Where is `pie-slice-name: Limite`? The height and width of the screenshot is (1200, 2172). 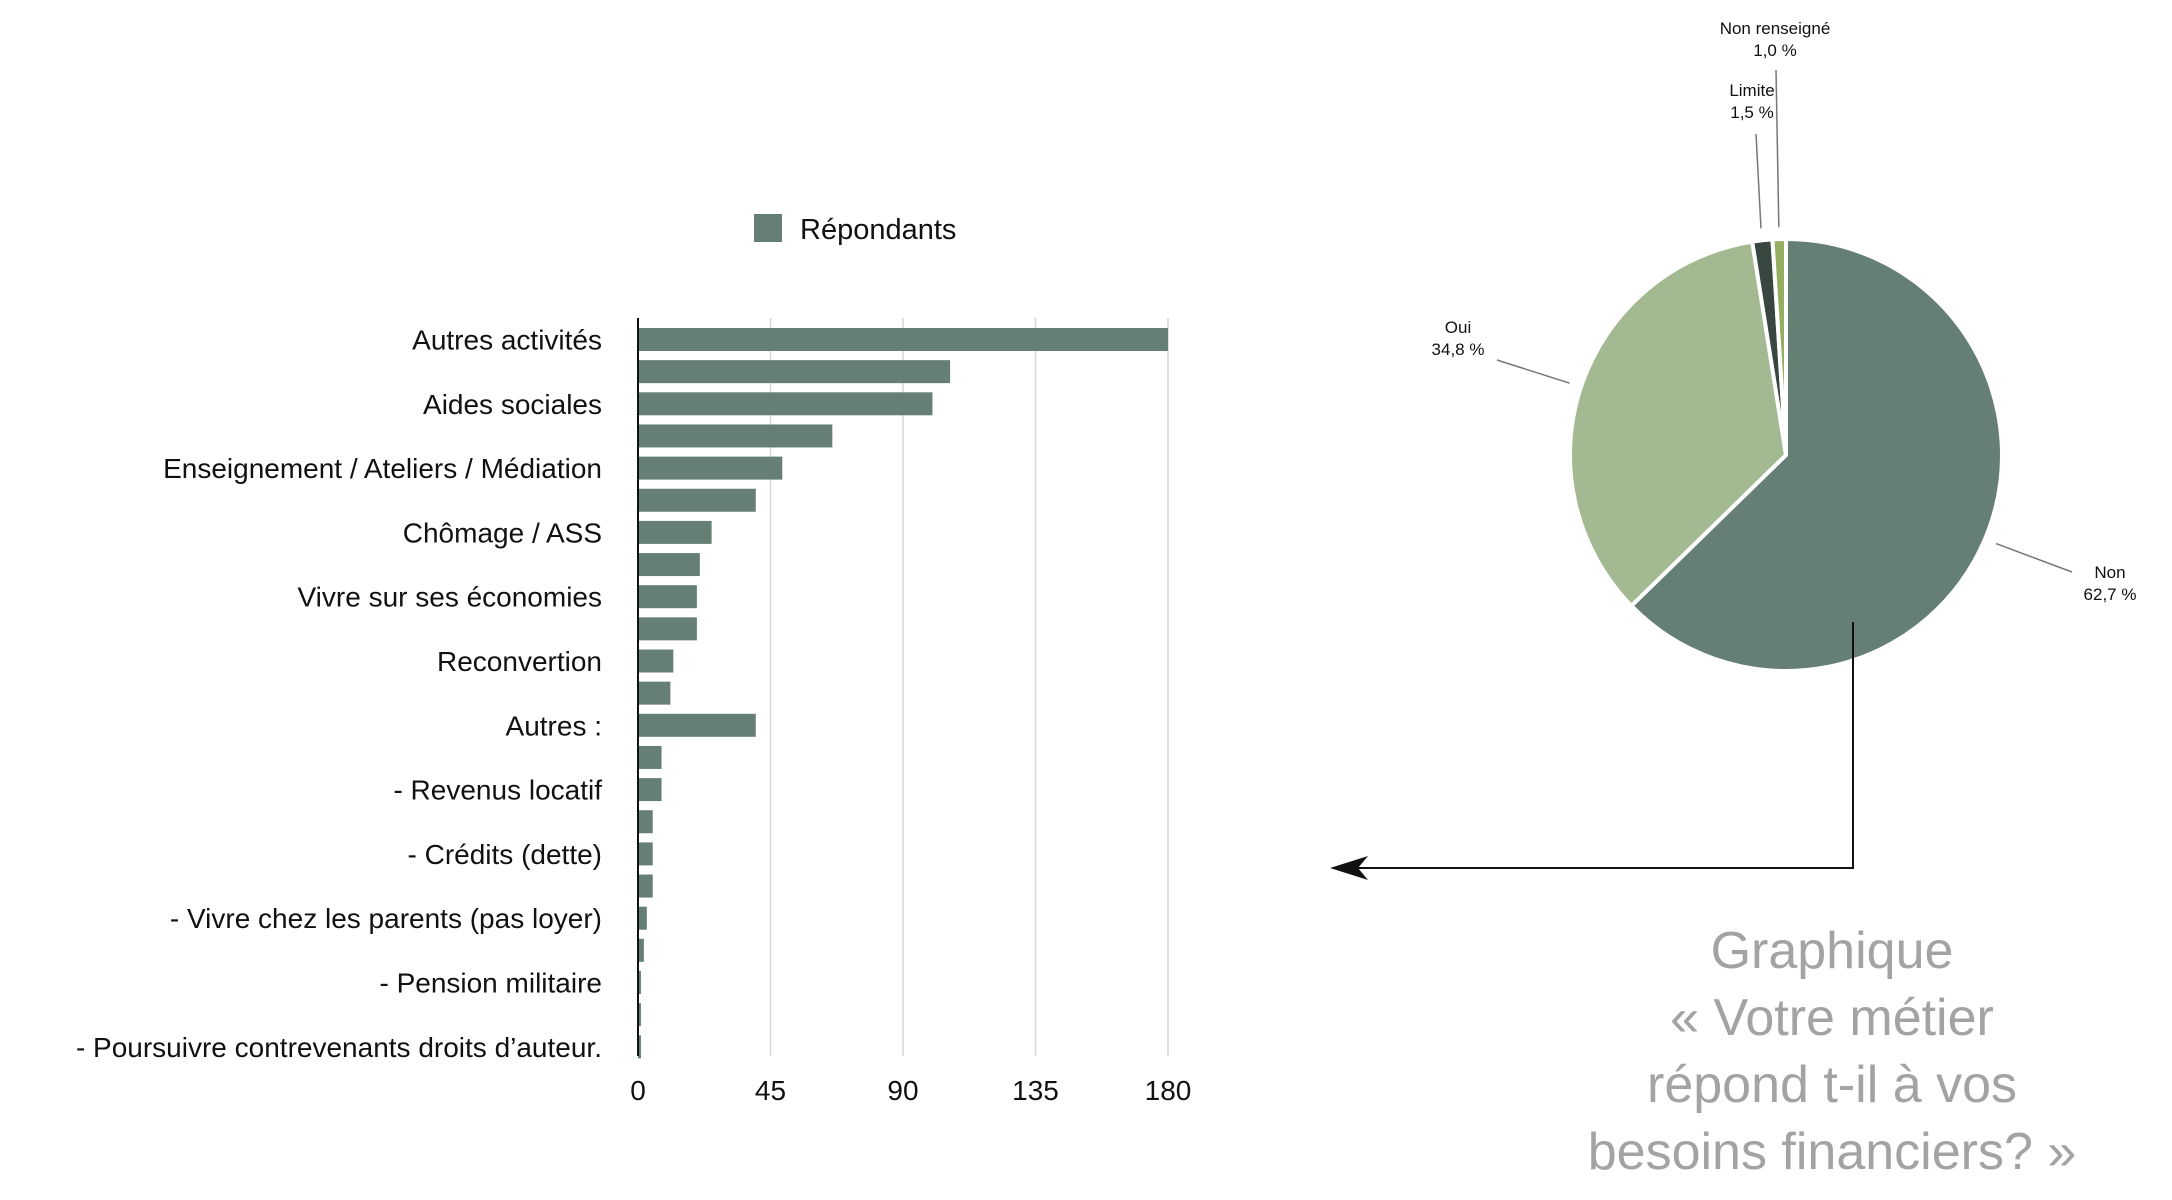 pie-slice-name: Limite is located at coordinates (1751, 90).